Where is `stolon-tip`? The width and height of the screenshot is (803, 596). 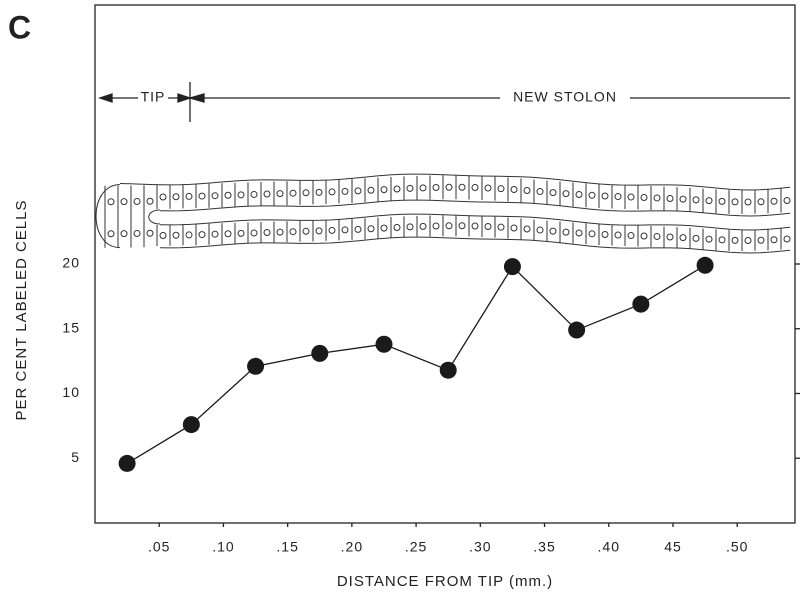
stolon-tip is located at coordinates (108, 216).